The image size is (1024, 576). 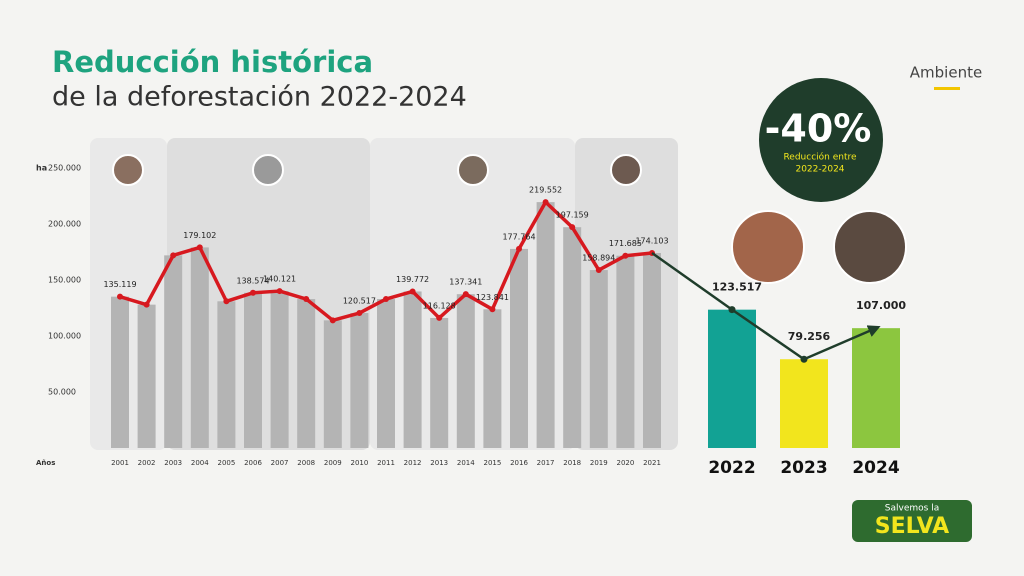 I want to click on x-tick-label: 2019, so click(x=599, y=463).